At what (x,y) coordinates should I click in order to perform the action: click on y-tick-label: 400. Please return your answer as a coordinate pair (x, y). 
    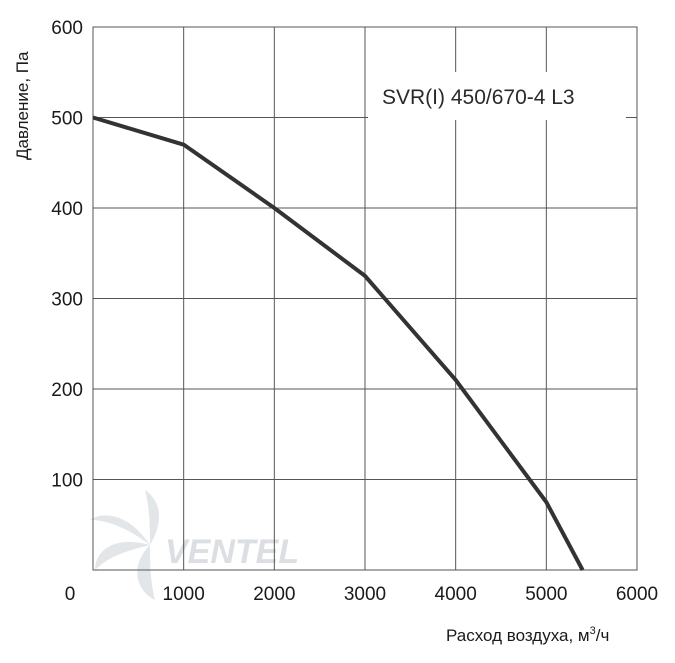
    Looking at the image, I should click on (67, 209).